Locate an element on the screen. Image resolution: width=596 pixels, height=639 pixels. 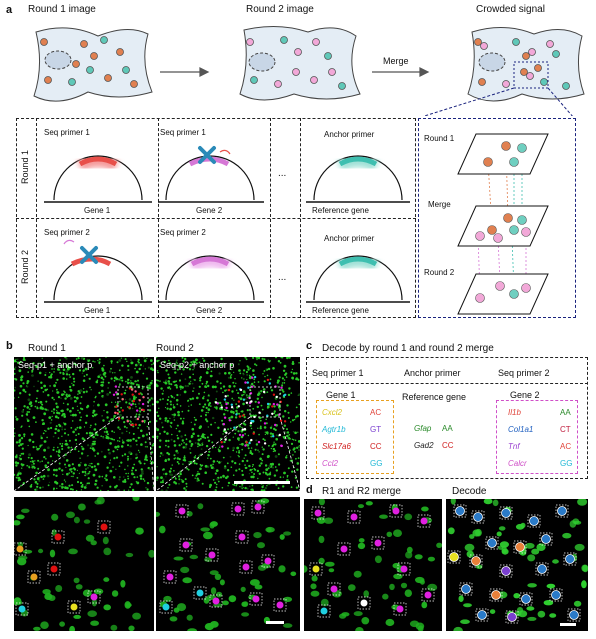
round2-zoom-image is located at coordinates (228, 564).